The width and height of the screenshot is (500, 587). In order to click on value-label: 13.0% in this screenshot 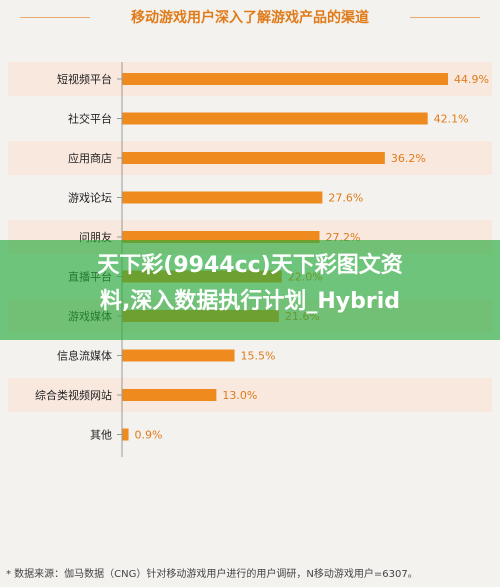, I will do `click(239, 395)`.